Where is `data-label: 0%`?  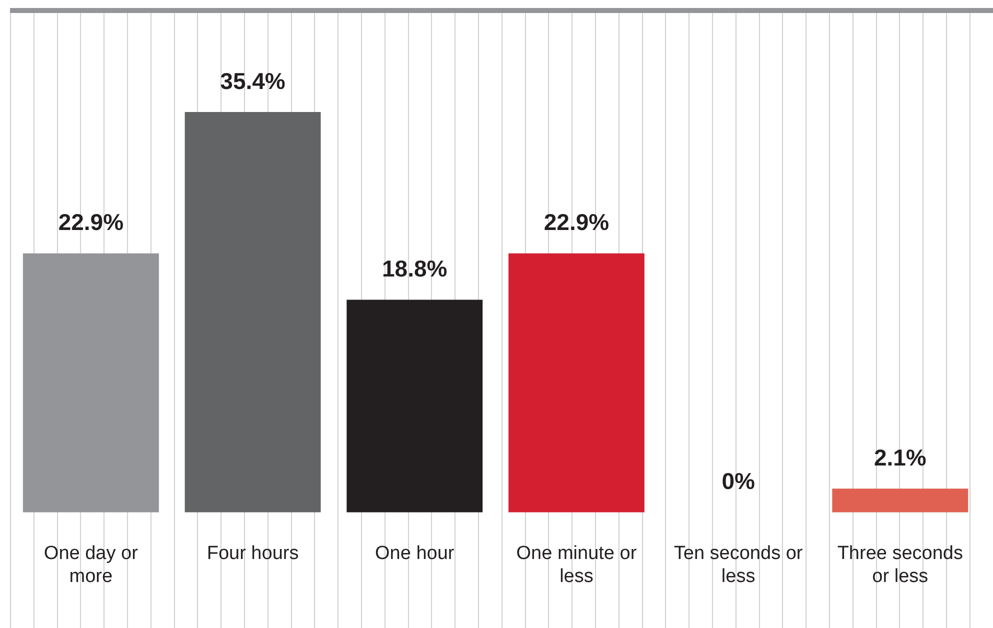
data-label: 0% is located at coordinates (738, 481).